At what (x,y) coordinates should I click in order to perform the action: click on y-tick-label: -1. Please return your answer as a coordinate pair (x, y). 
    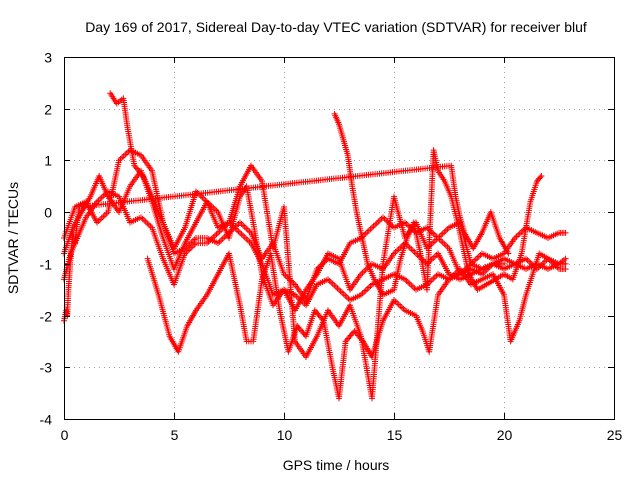
    Looking at the image, I should click on (46, 265).